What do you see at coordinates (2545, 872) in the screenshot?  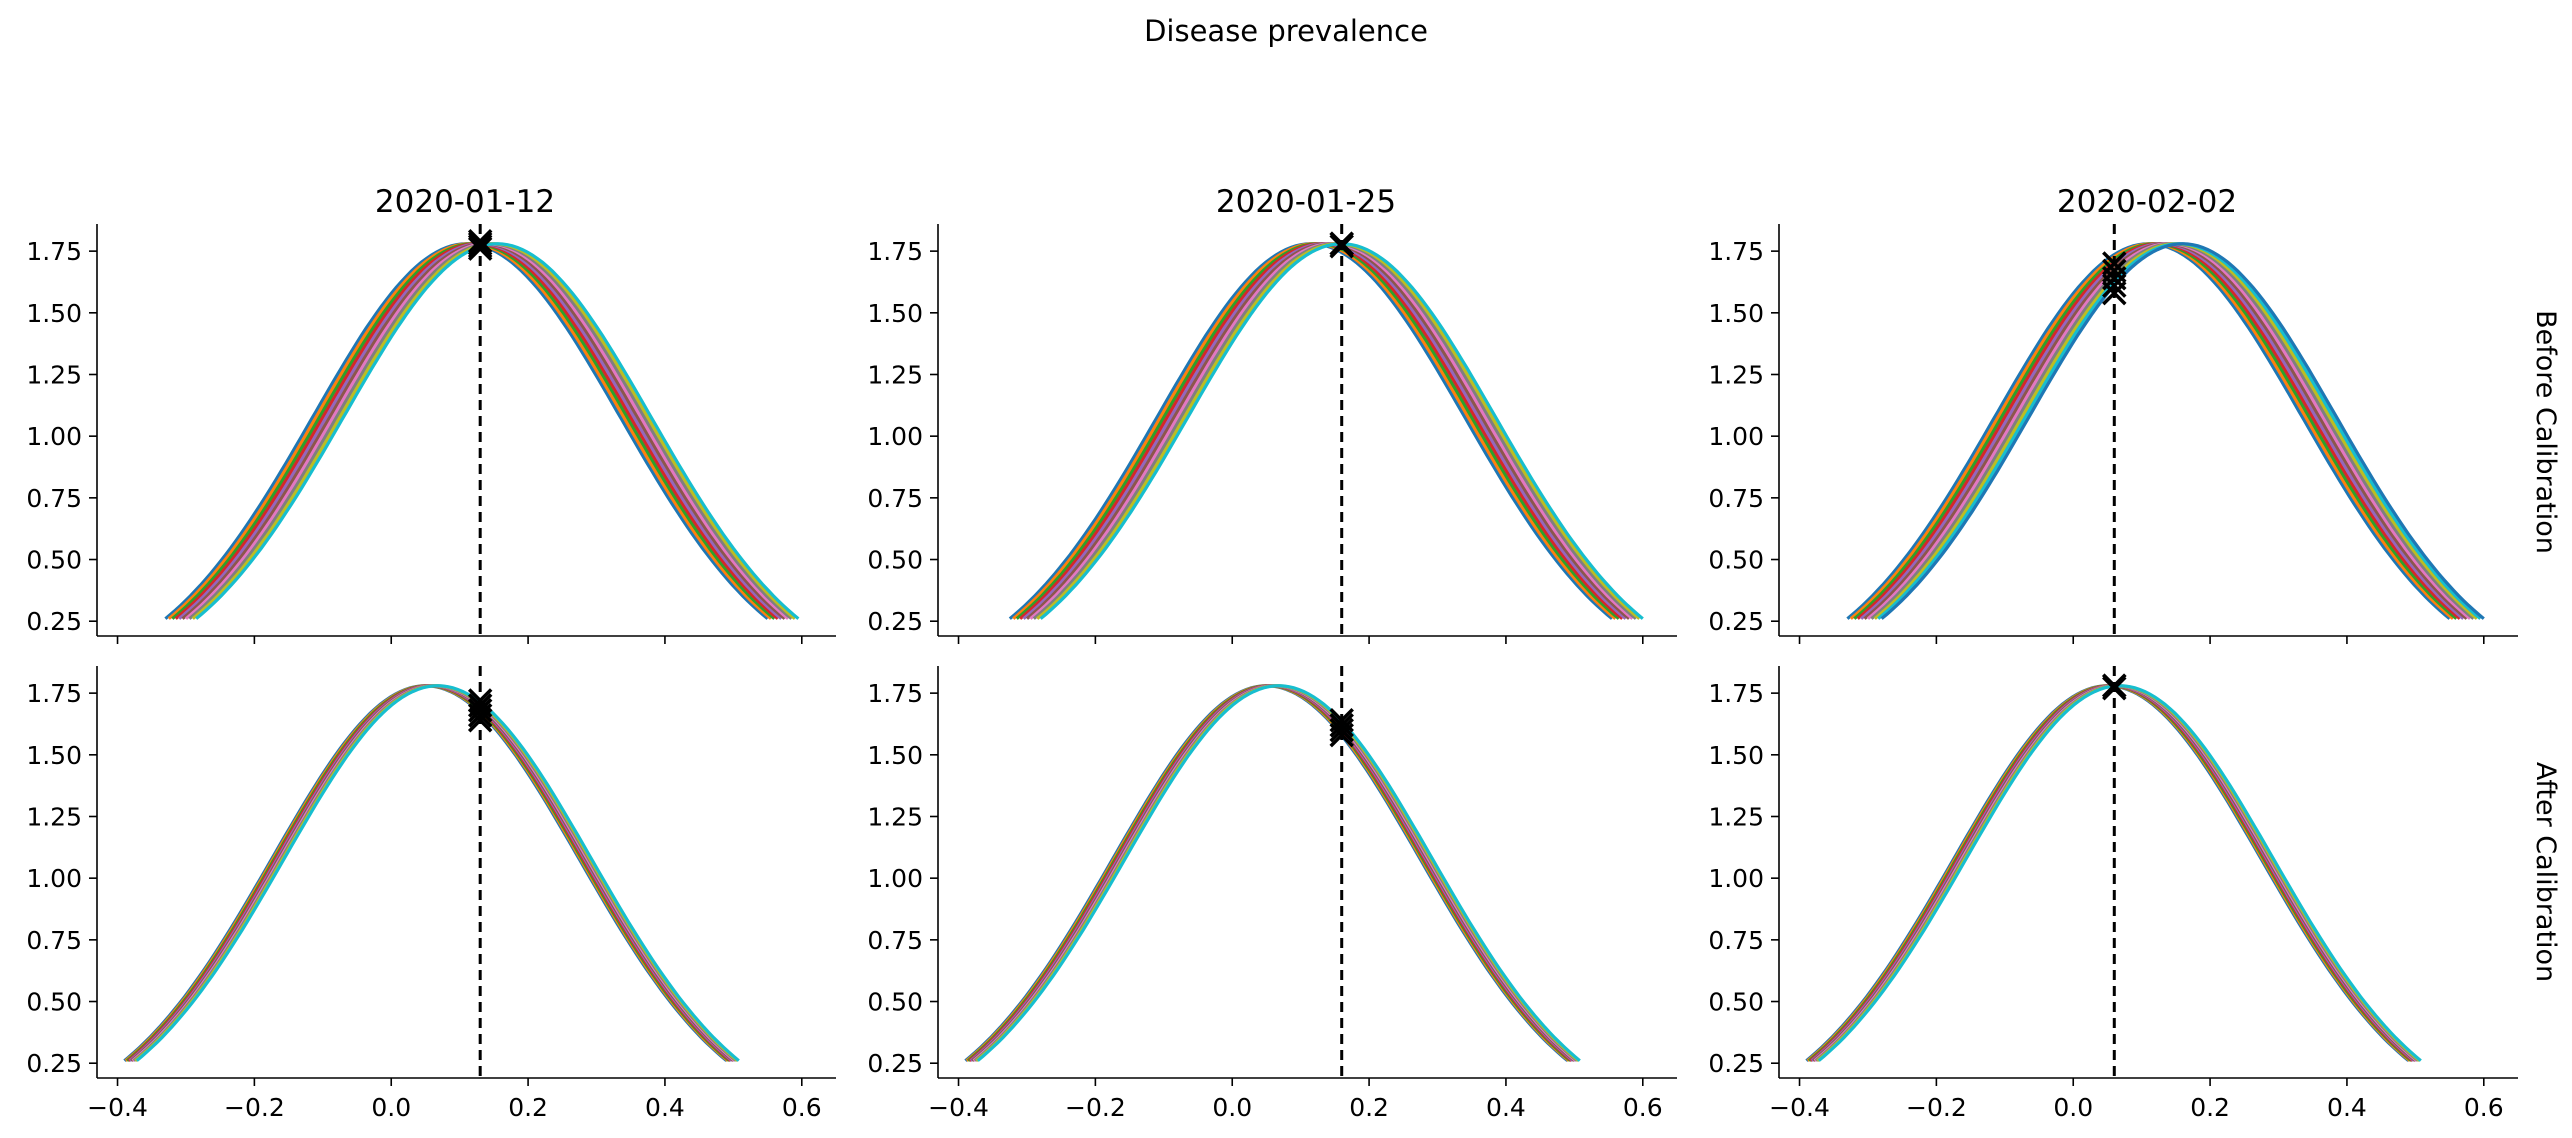 I see `row-label-after: After Calibration` at bounding box center [2545, 872].